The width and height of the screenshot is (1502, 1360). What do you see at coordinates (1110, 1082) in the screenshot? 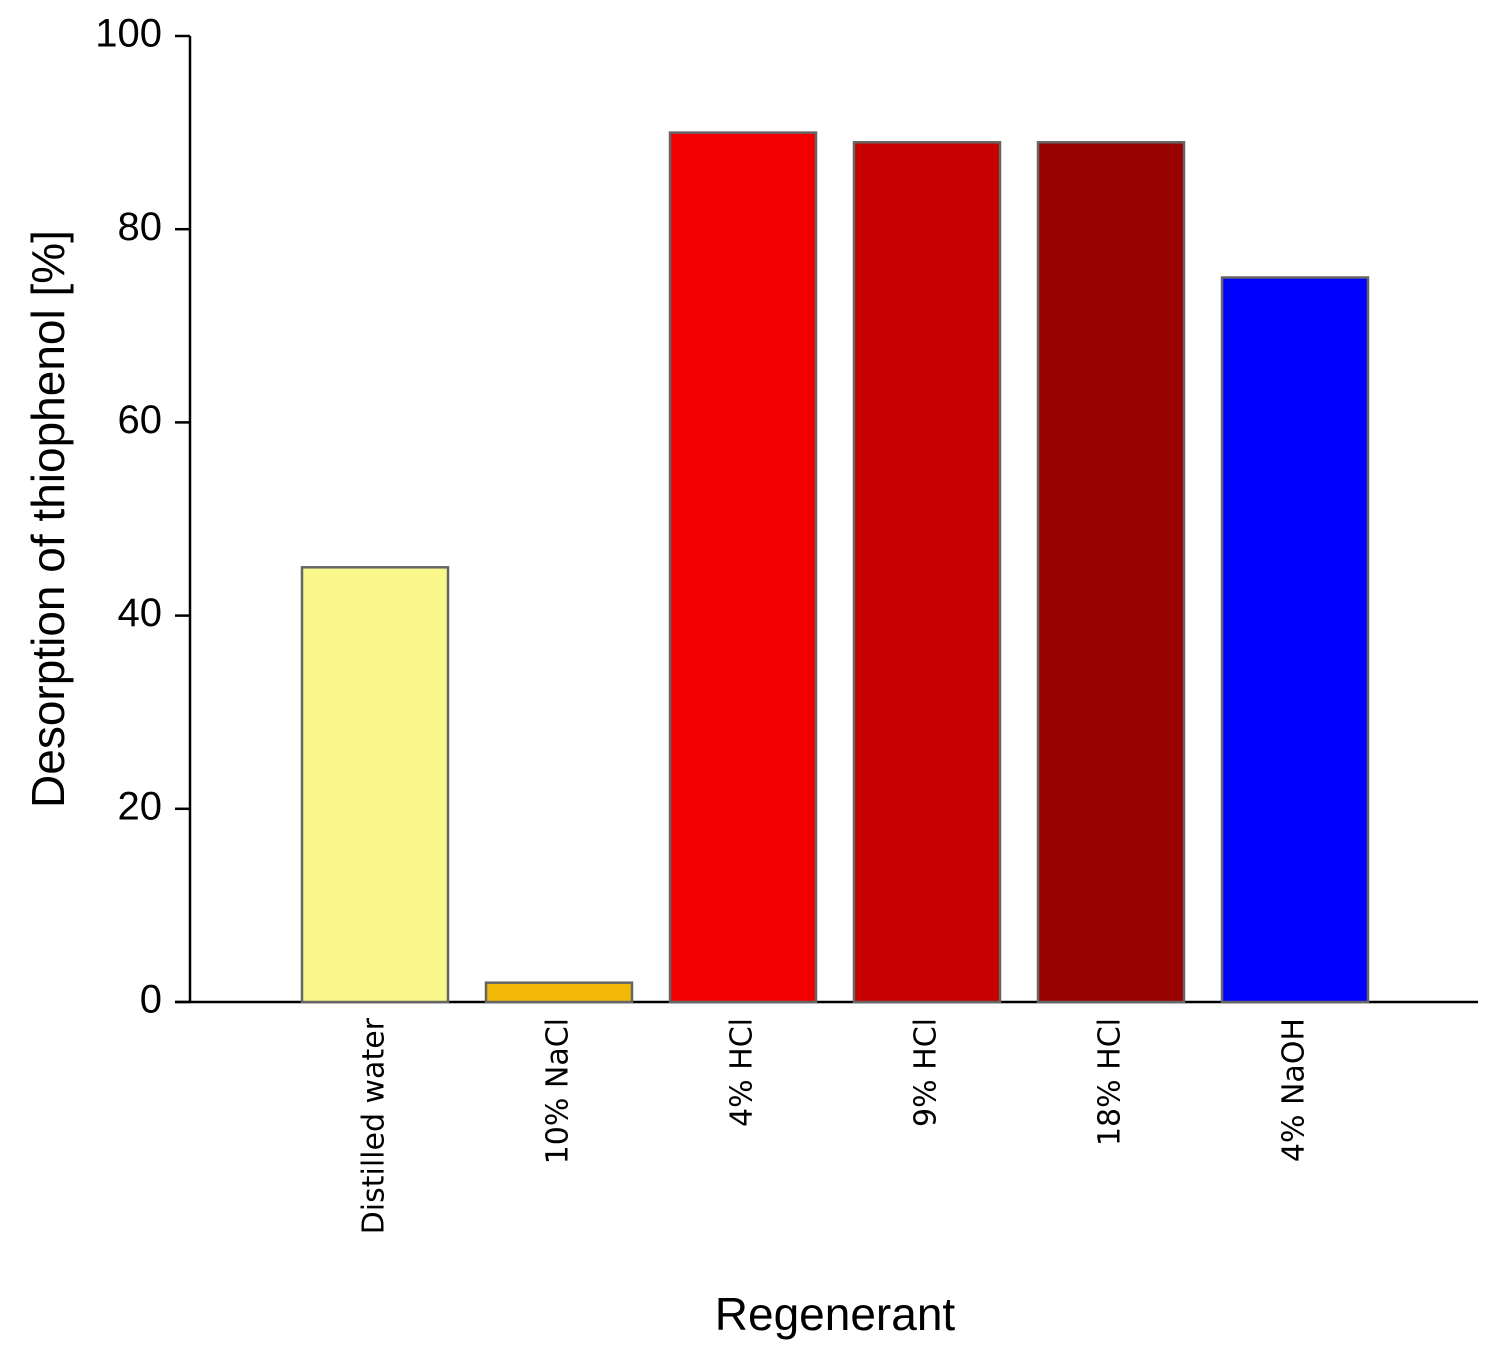
I see `x-tick-label: 18% HCl` at bounding box center [1110, 1082].